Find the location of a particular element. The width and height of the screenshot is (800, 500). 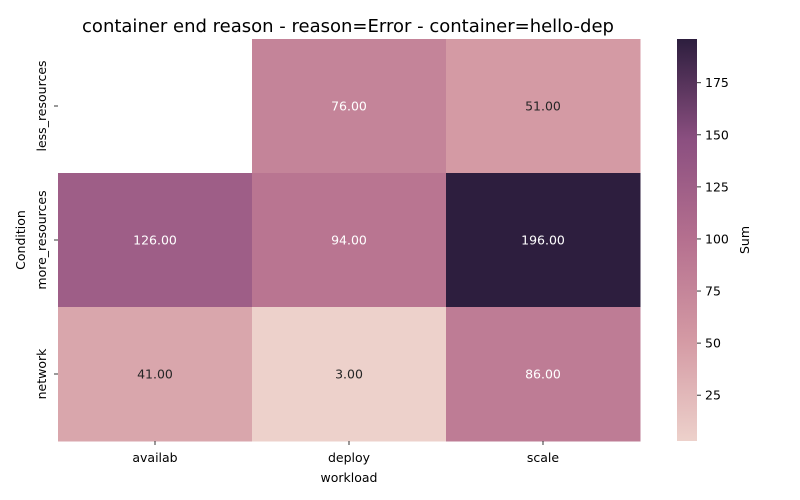

colorbar-tick-label: 175 is located at coordinates (717, 82).